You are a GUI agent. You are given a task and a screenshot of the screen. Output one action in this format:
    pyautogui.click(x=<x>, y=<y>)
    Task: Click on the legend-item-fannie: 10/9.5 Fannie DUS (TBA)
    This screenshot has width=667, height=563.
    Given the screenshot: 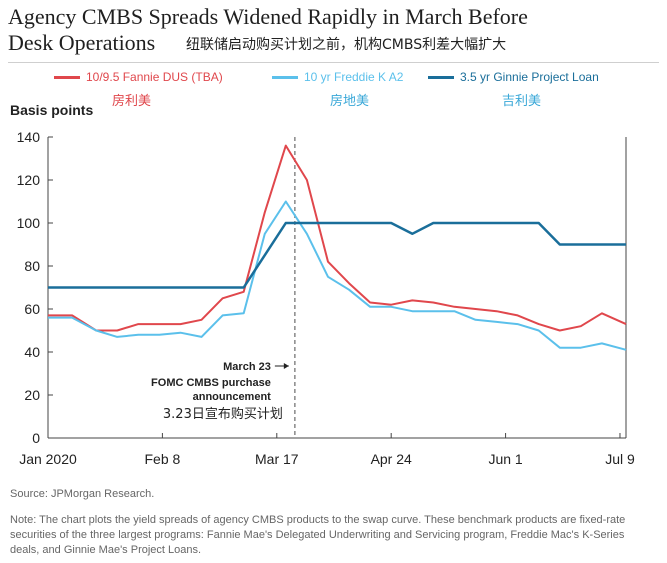 What is the action you would take?
    pyautogui.click(x=138, y=77)
    